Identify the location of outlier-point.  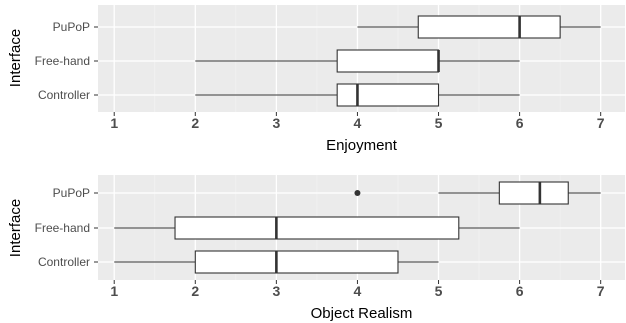
(357, 193).